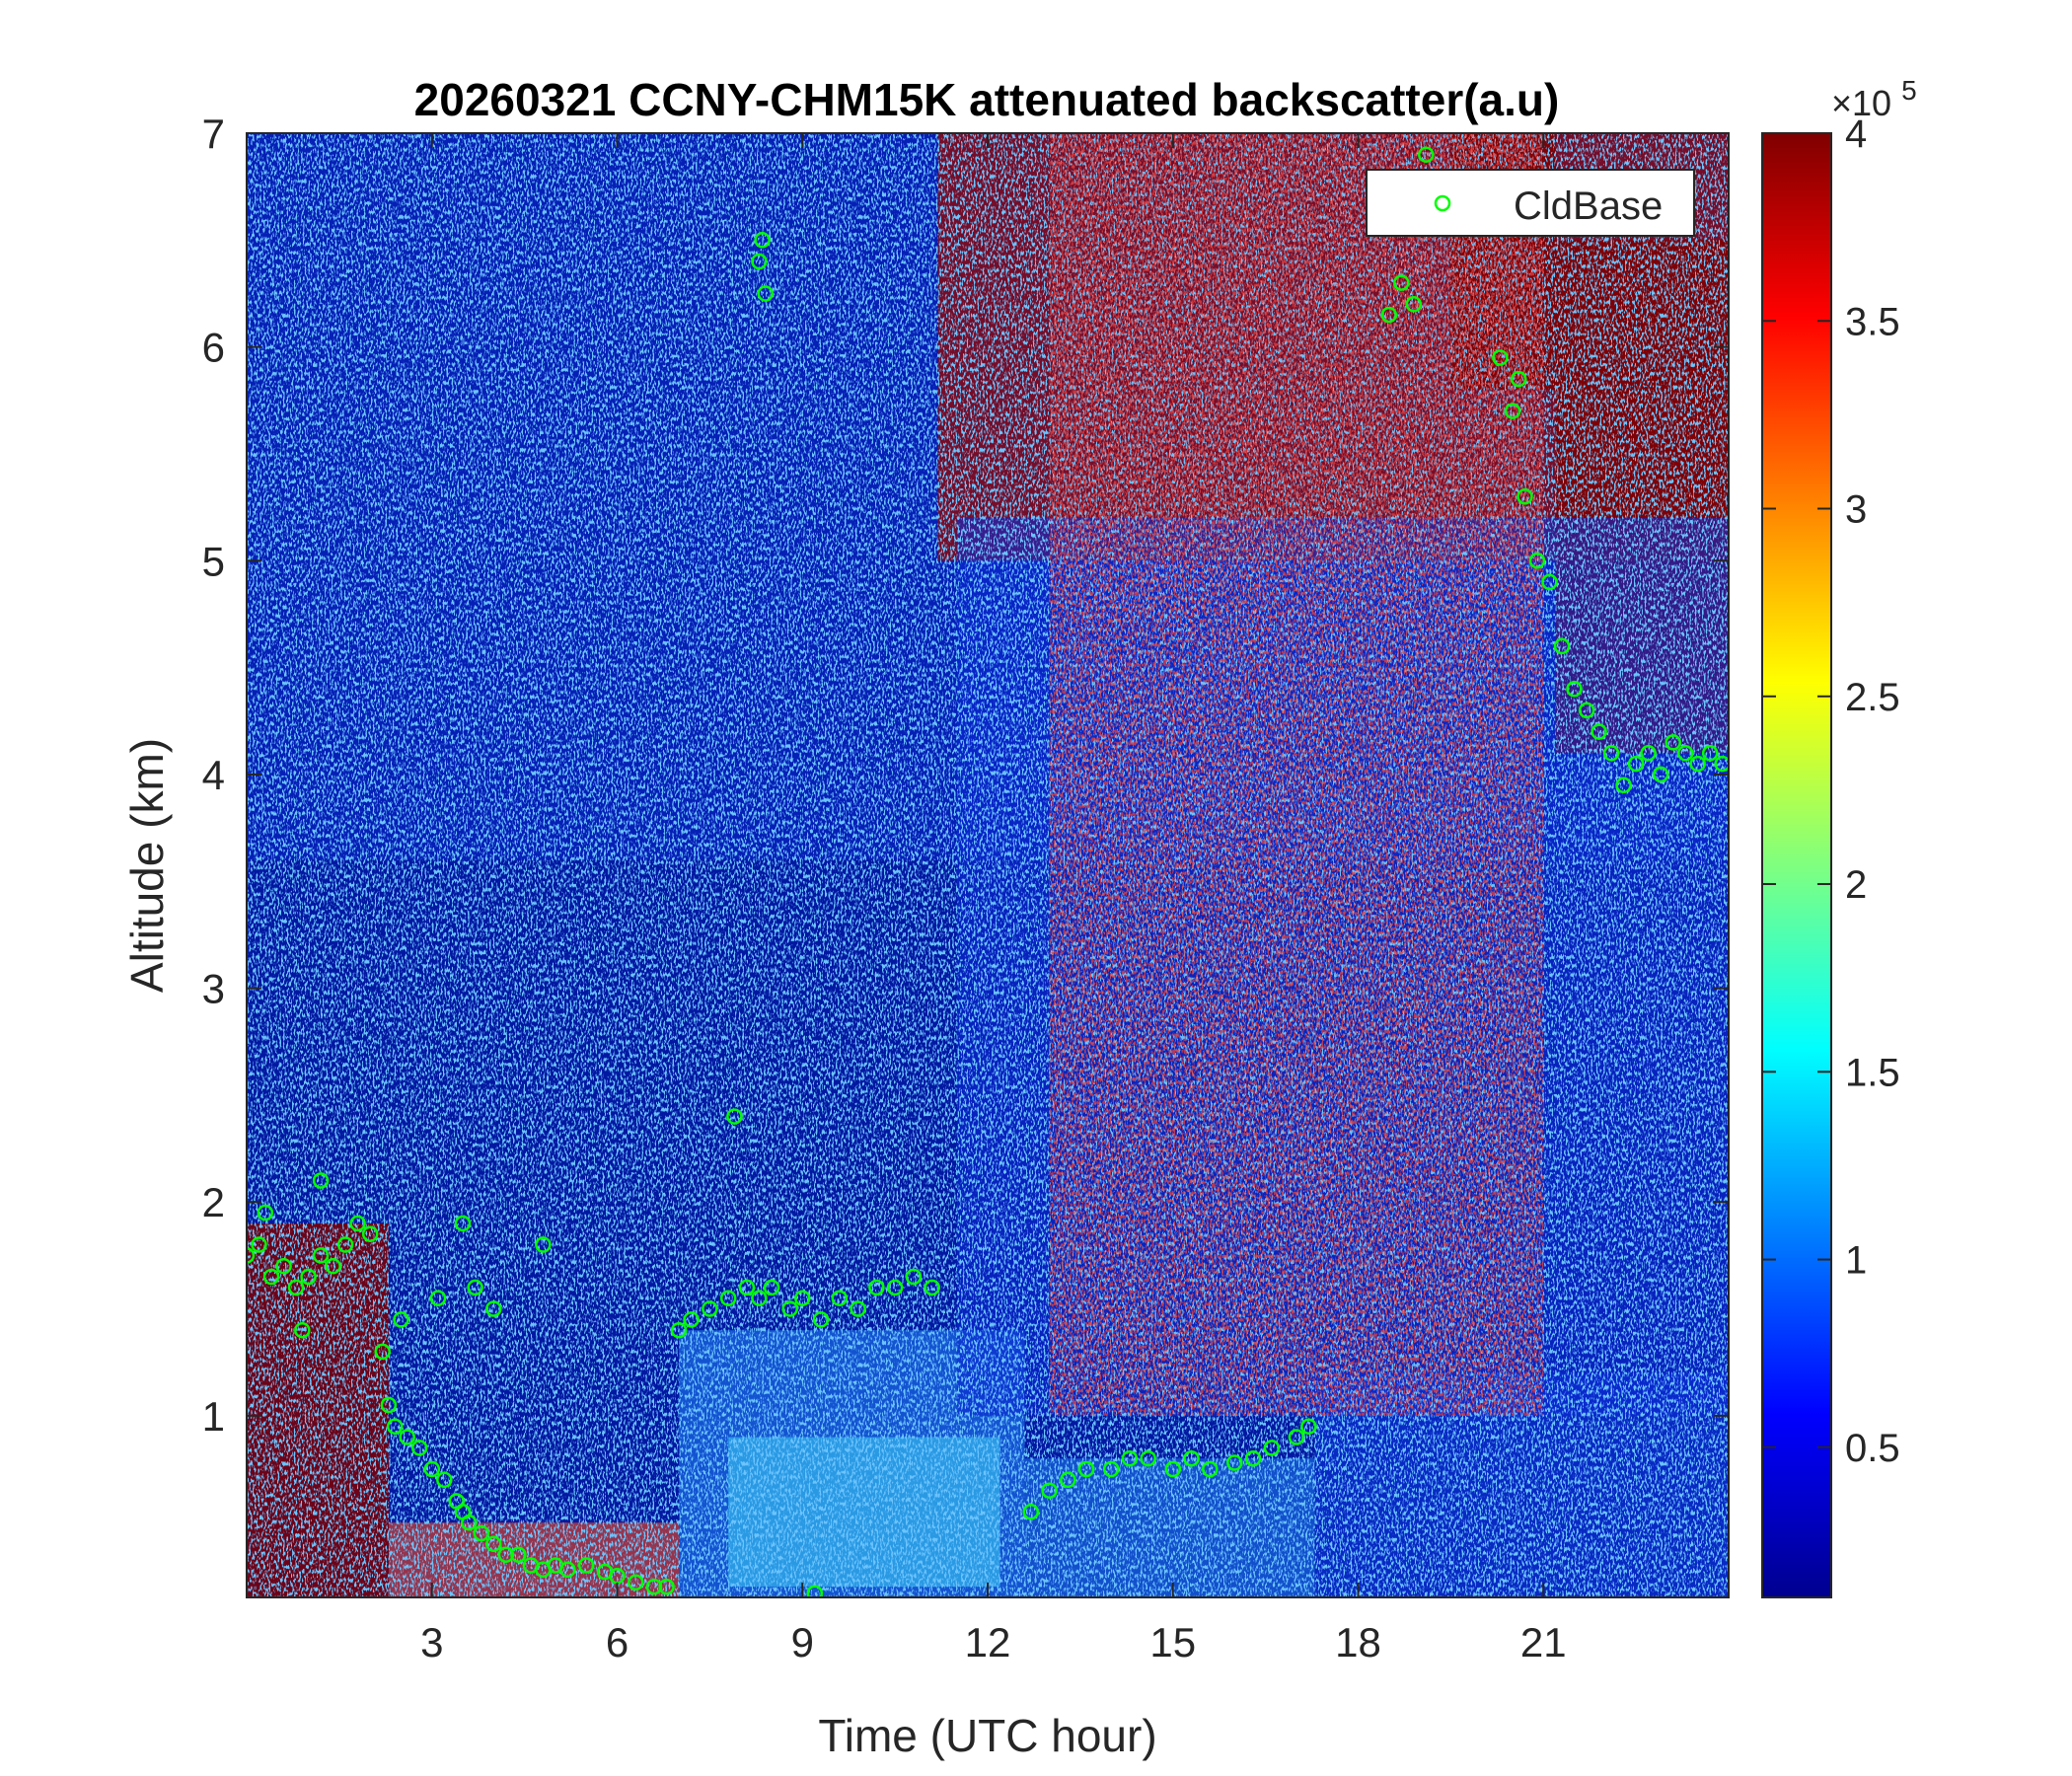  What do you see at coordinates (431, 1642) in the screenshot?
I see `x-tick-label: 3` at bounding box center [431, 1642].